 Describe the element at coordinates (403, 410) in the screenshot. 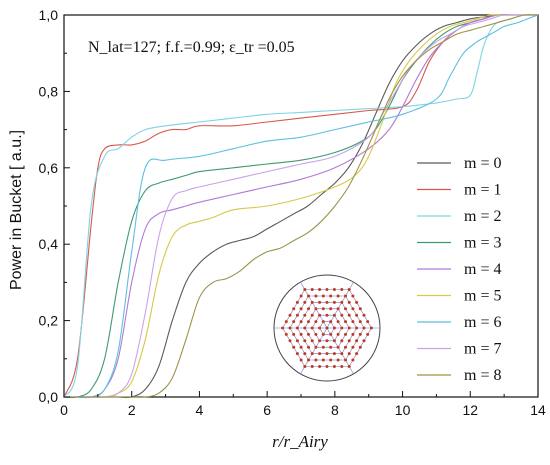

I see `x-tick-label: 10` at that location.